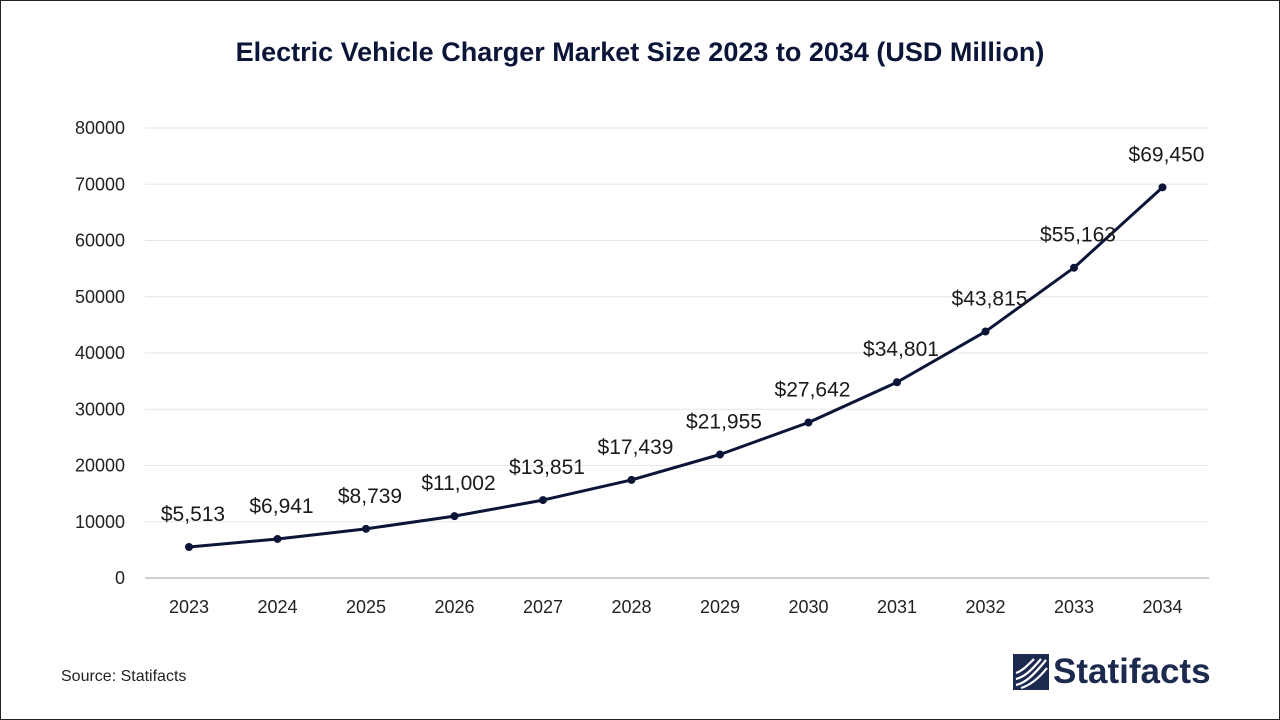 The width and height of the screenshot is (1280, 720). I want to click on data-label-2028: $17,439, so click(636, 447).